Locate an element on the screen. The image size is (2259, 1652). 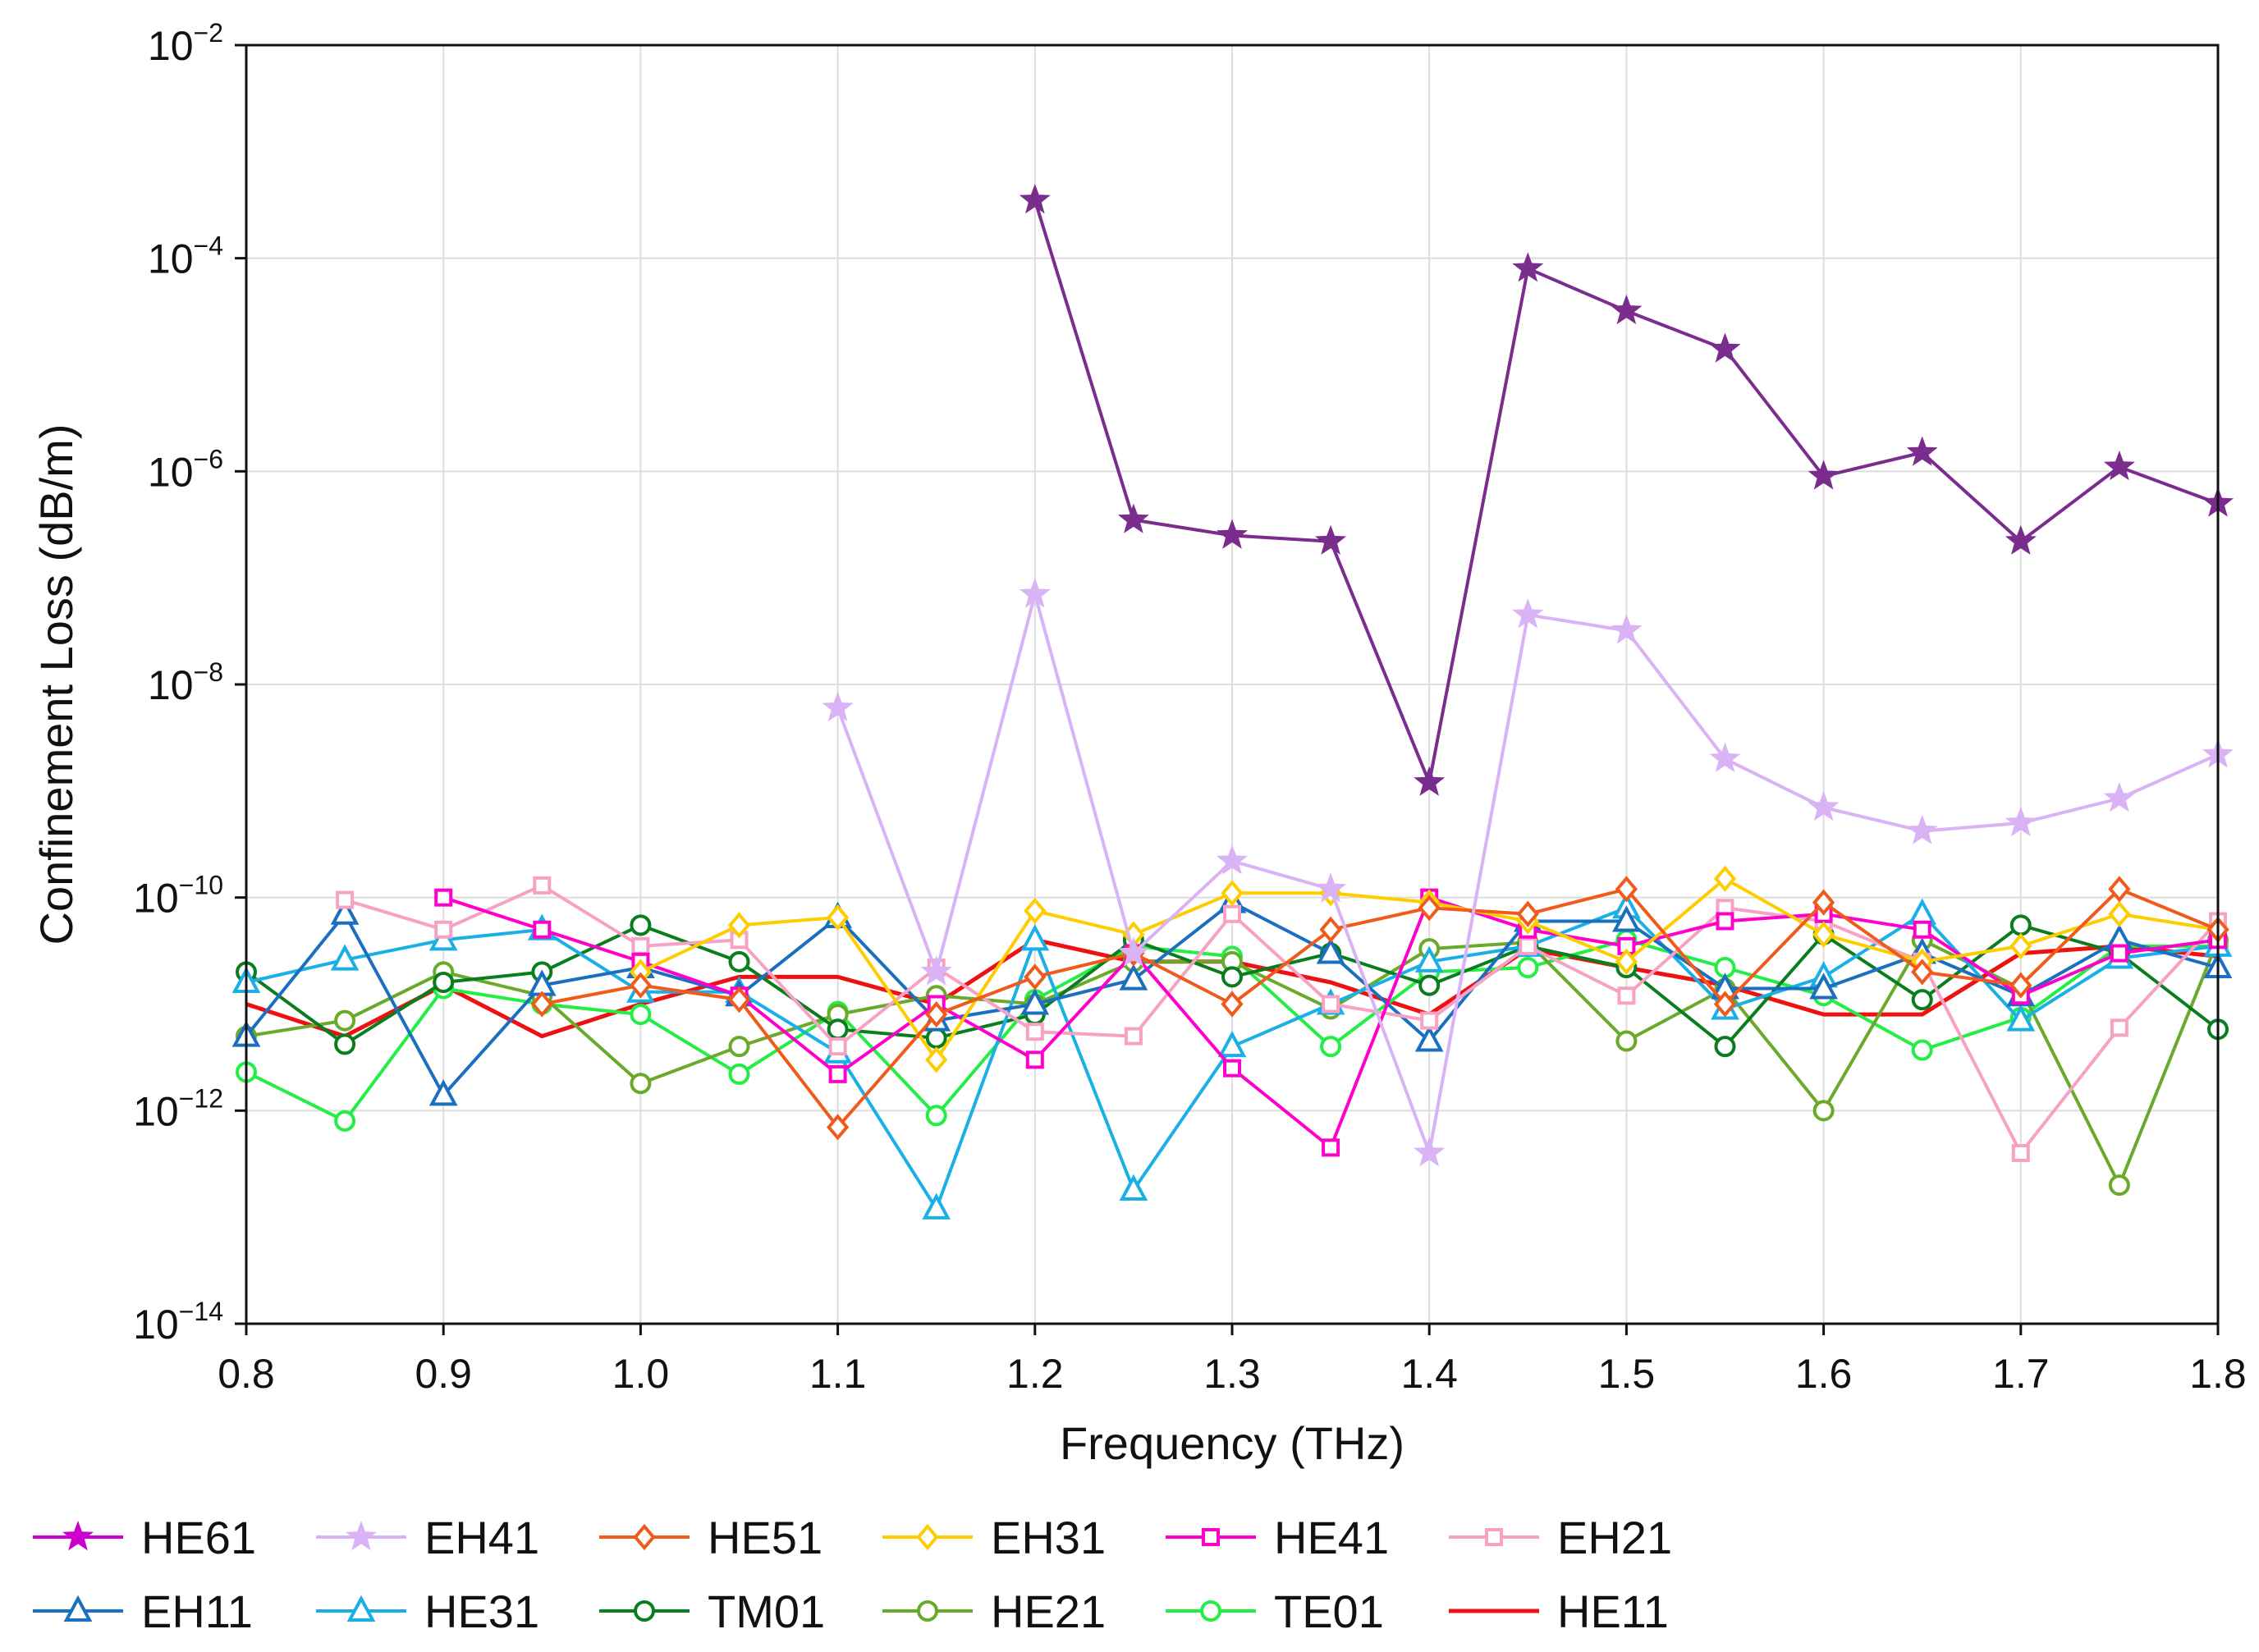
x-tick-label: 1.4 is located at coordinates (1429, 1374).